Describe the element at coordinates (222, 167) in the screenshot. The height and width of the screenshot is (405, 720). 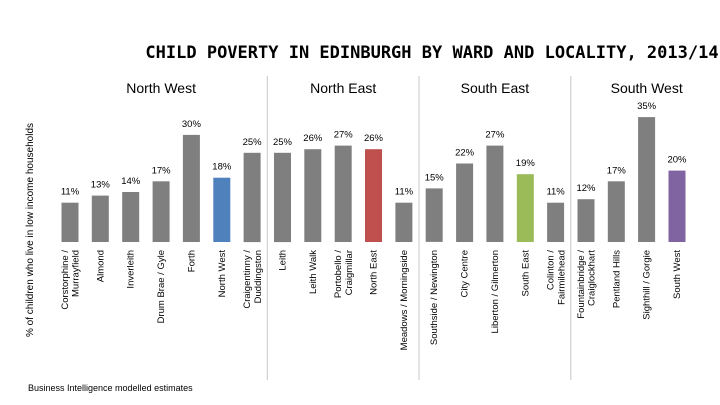
I see `value-label-5: 18%` at that location.